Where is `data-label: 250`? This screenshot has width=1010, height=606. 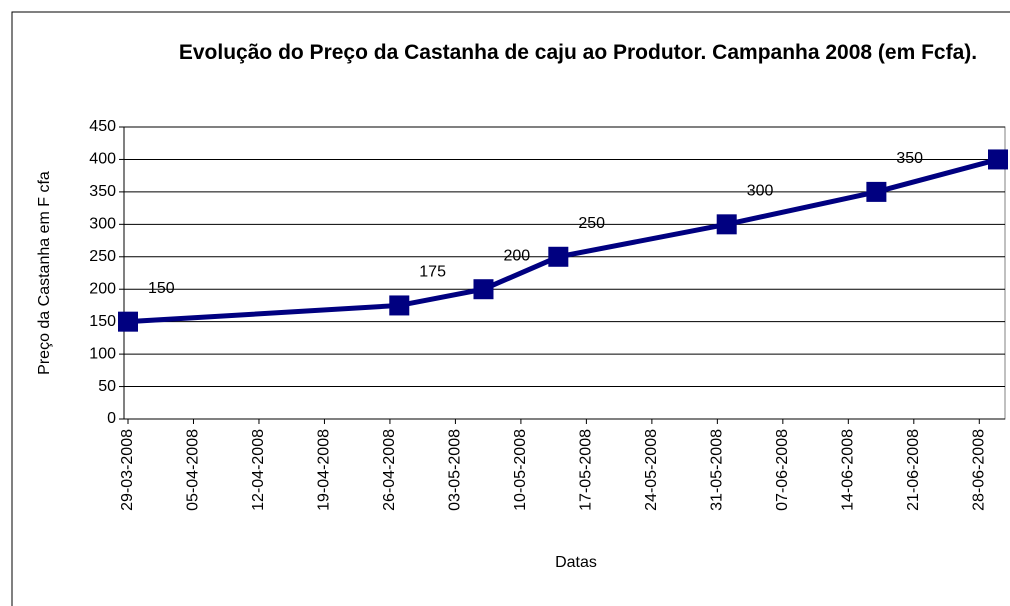 data-label: 250 is located at coordinates (591, 223).